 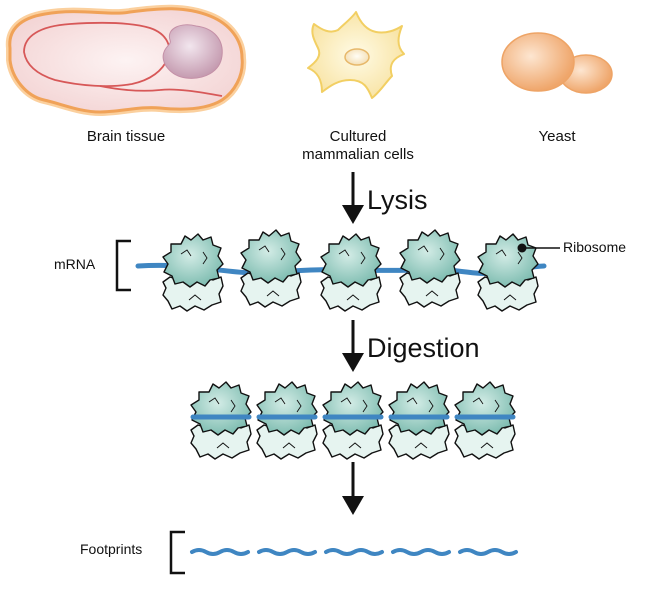 I want to click on footprints-bracket, so click(x=177, y=552).